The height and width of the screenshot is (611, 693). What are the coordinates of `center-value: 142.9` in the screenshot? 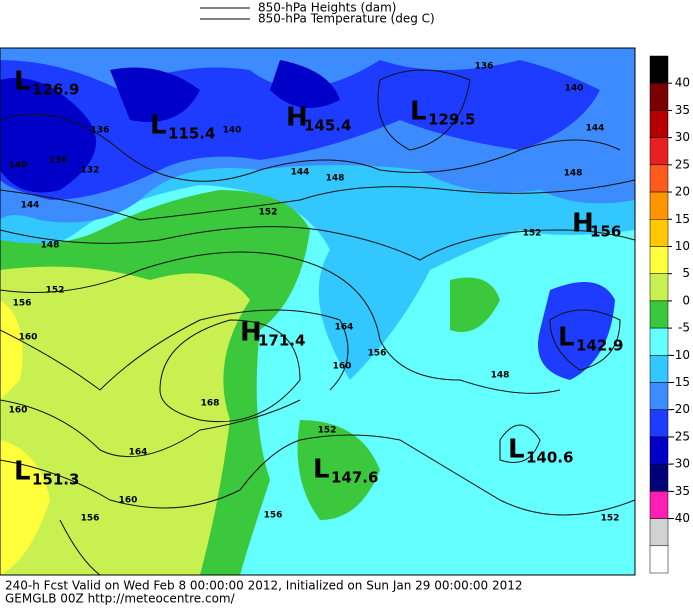 It's located at (599, 346).